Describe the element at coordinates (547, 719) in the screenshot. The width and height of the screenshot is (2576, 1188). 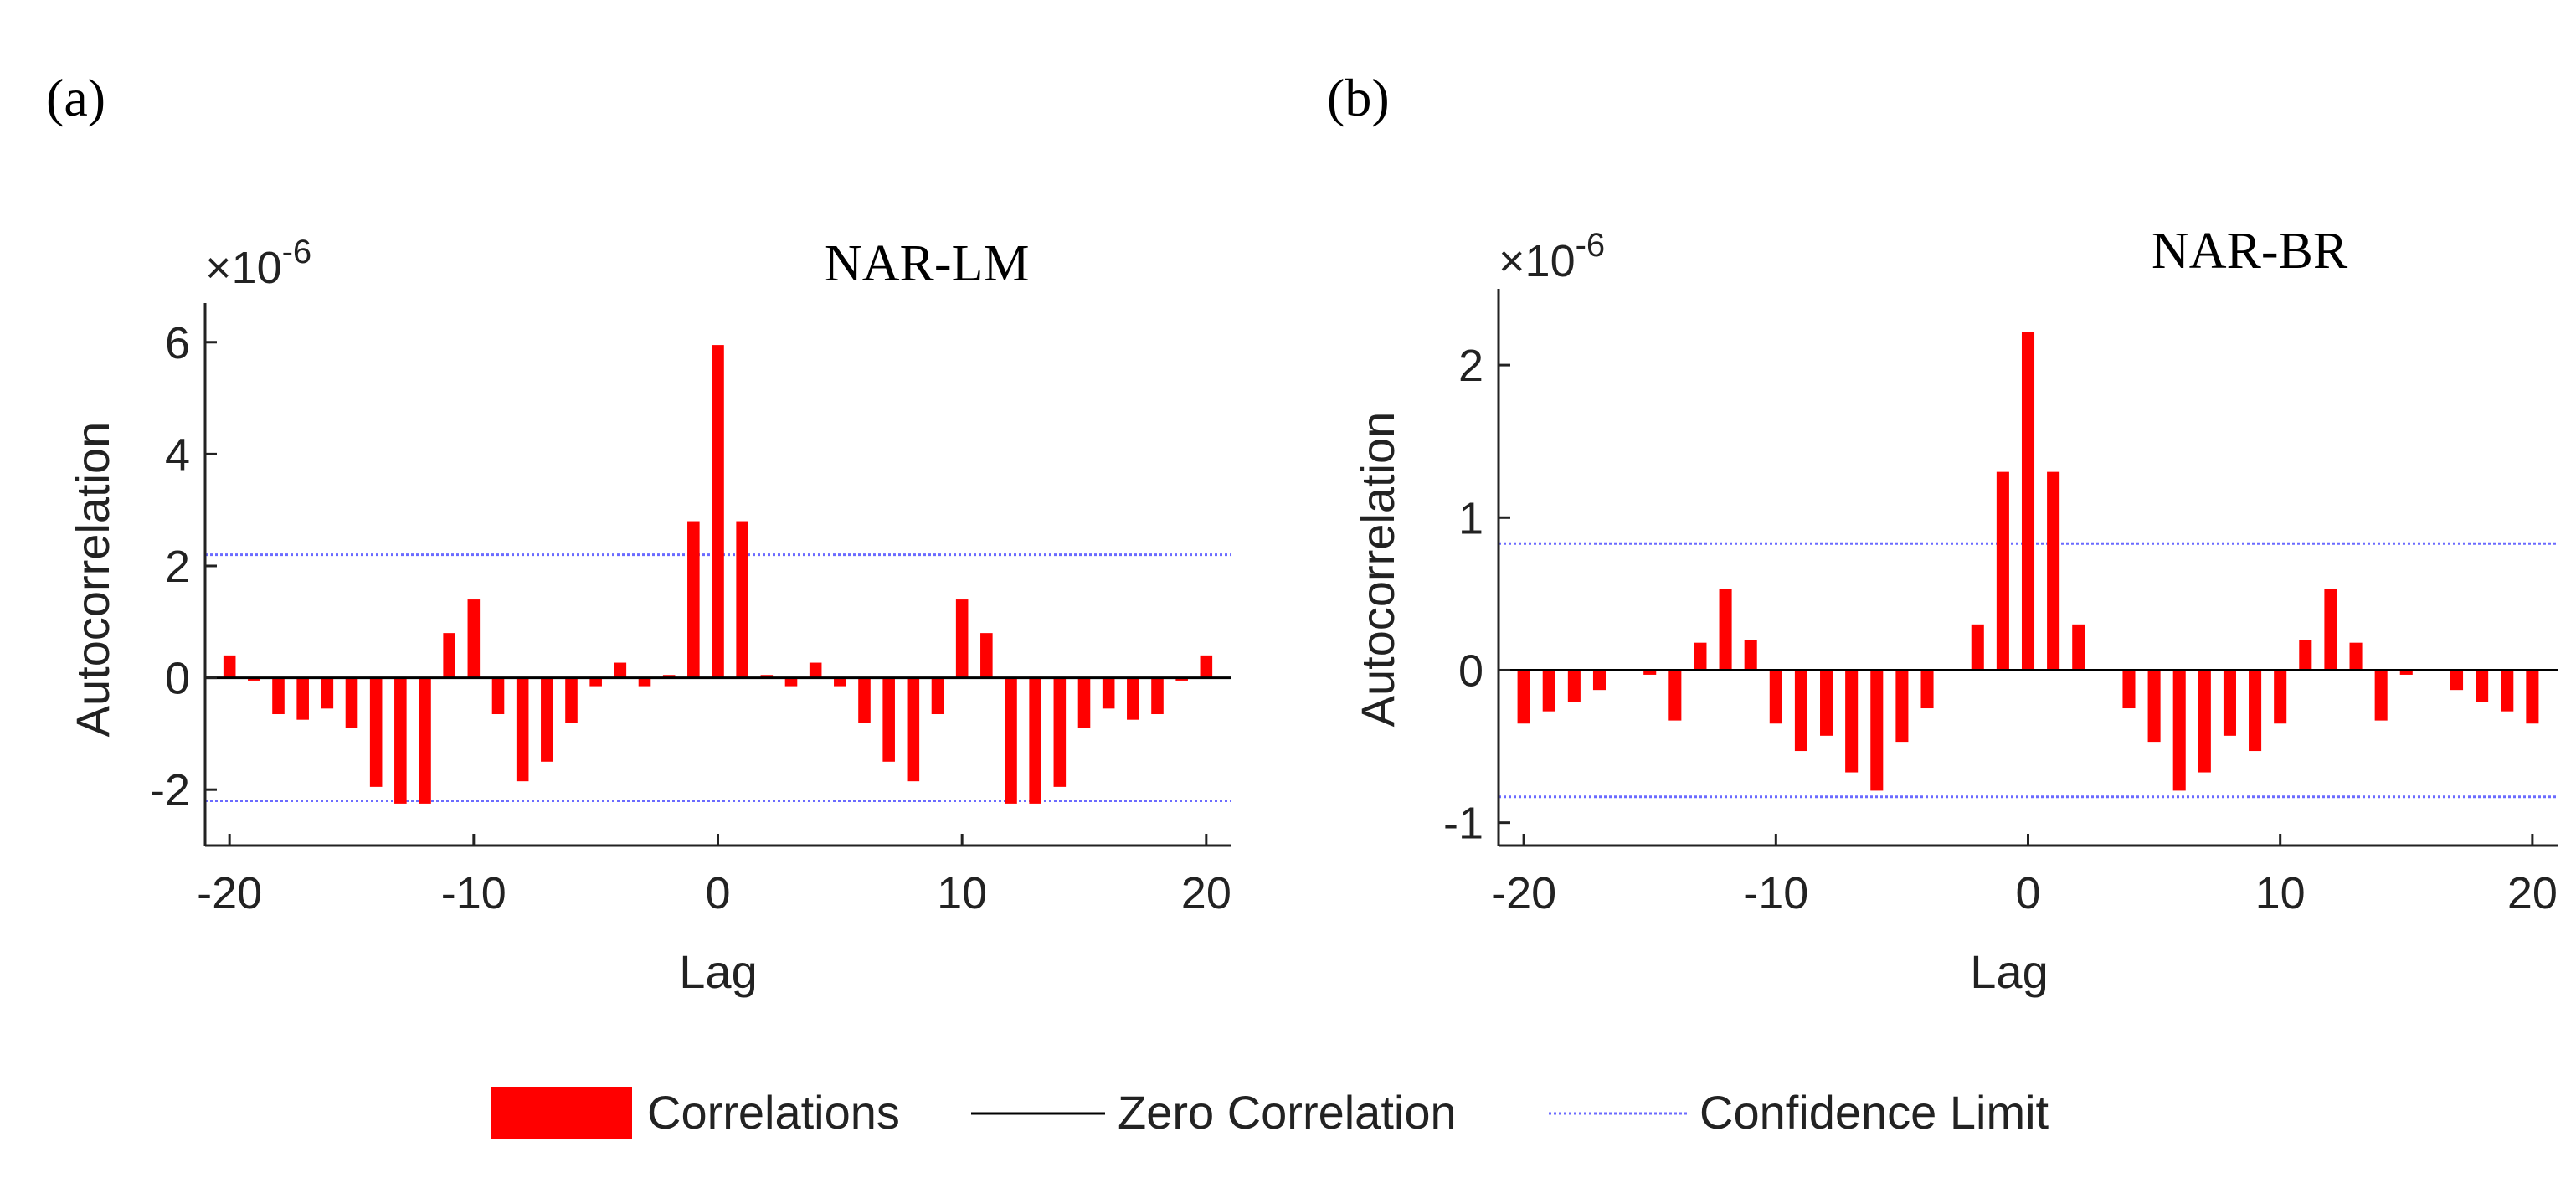
I see `panel-a-bar-lag--7` at that location.